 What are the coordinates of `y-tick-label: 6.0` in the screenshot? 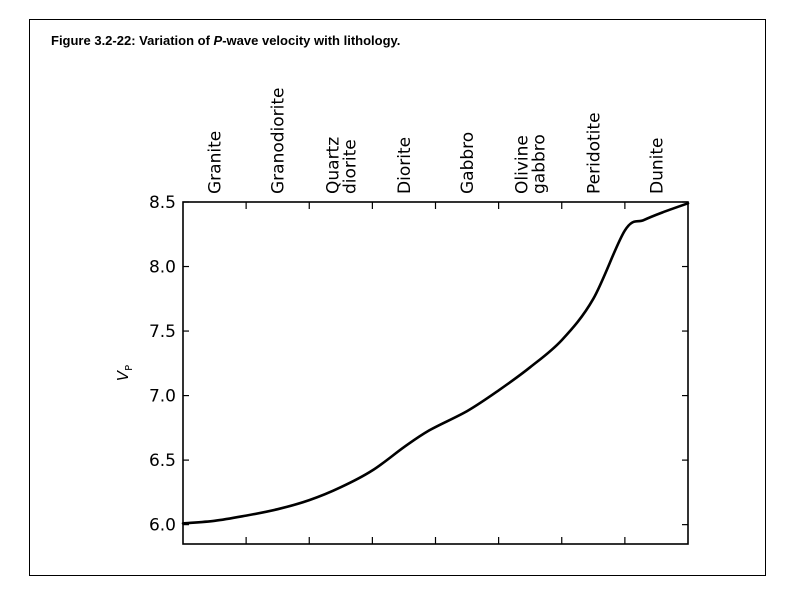 It's located at (162, 526).